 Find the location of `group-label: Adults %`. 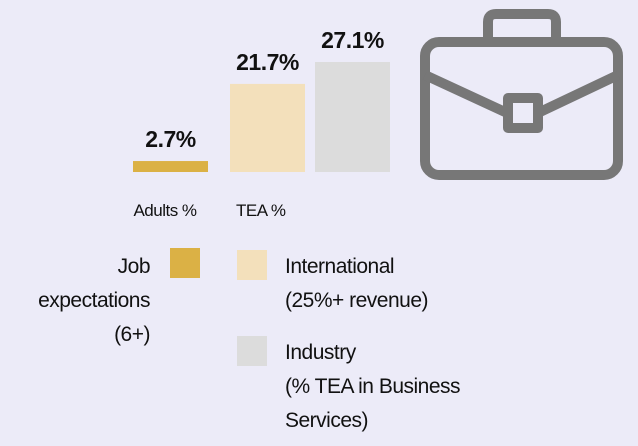

group-label: Adults % is located at coordinates (164, 210).